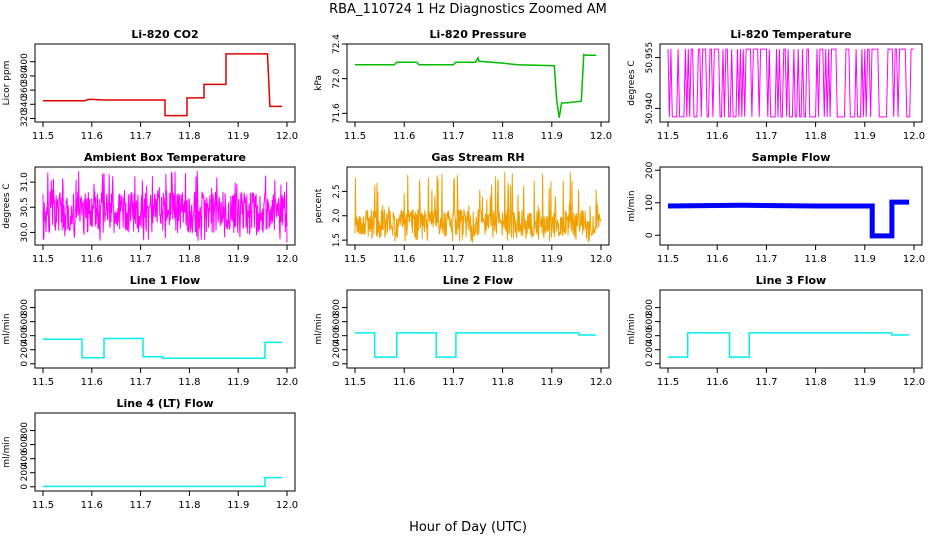 The image size is (936, 540). Describe the element at coordinates (25, 118) in the screenshot. I see `y-tick-label: 320` at that location.